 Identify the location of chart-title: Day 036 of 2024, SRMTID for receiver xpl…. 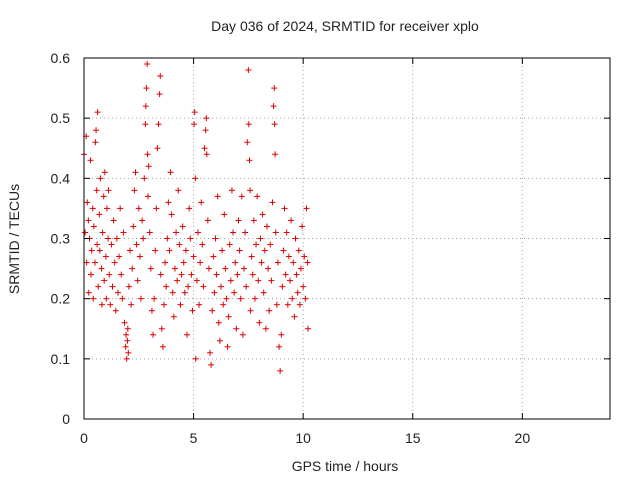
(345, 26).